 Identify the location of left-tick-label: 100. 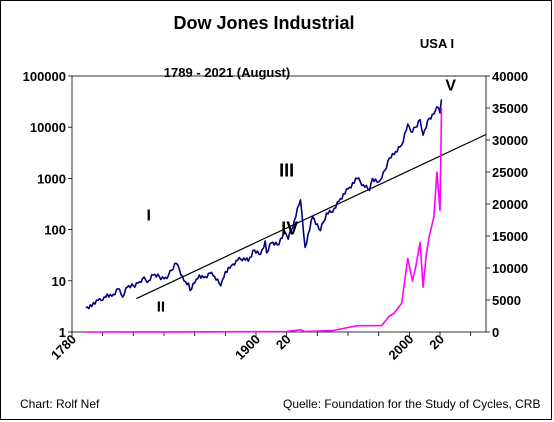
(55, 230).